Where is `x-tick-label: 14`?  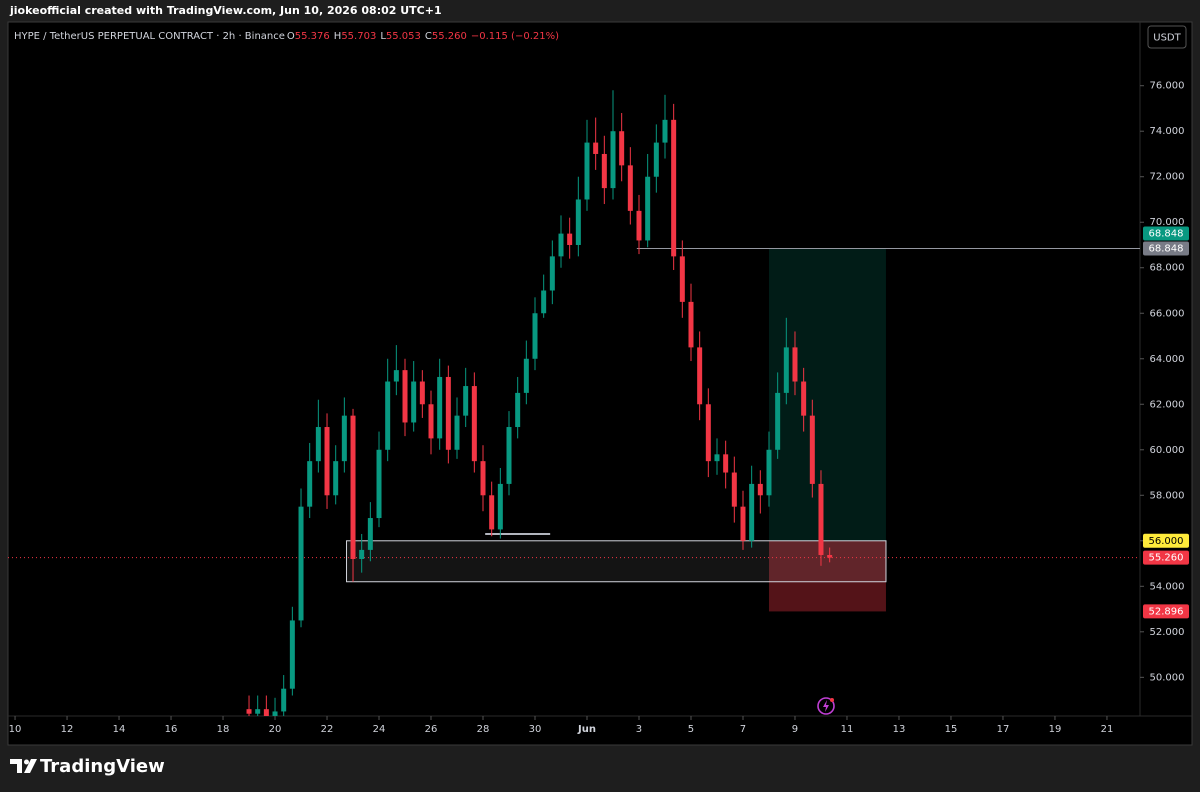
x-tick-label: 14 is located at coordinates (119, 729).